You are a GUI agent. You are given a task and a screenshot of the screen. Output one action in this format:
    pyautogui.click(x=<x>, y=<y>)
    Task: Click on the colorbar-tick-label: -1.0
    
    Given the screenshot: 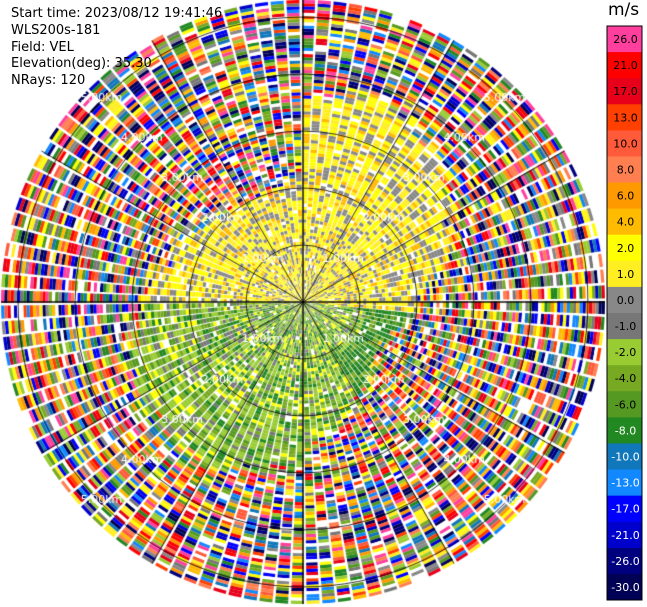 What is the action you would take?
    pyautogui.click(x=625, y=326)
    